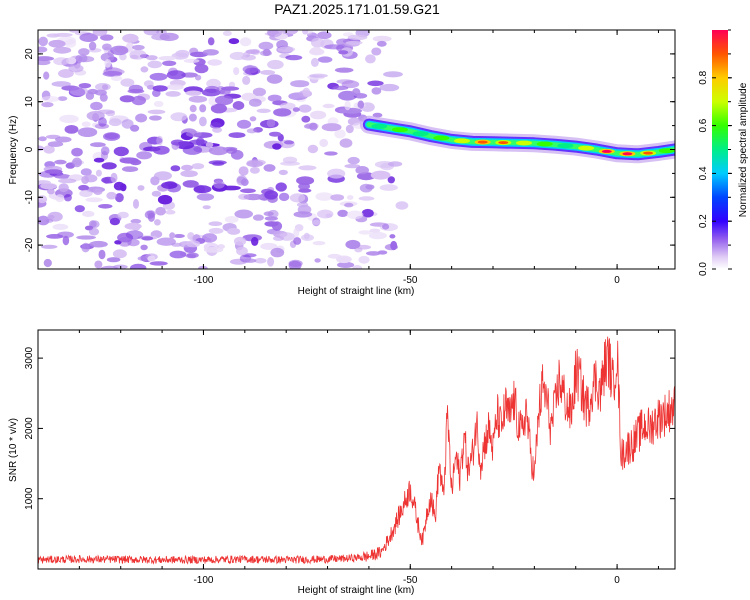 This screenshot has height=600, width=750. I want to click on colorbar-tick-label: 0.6, so click(703, 125).